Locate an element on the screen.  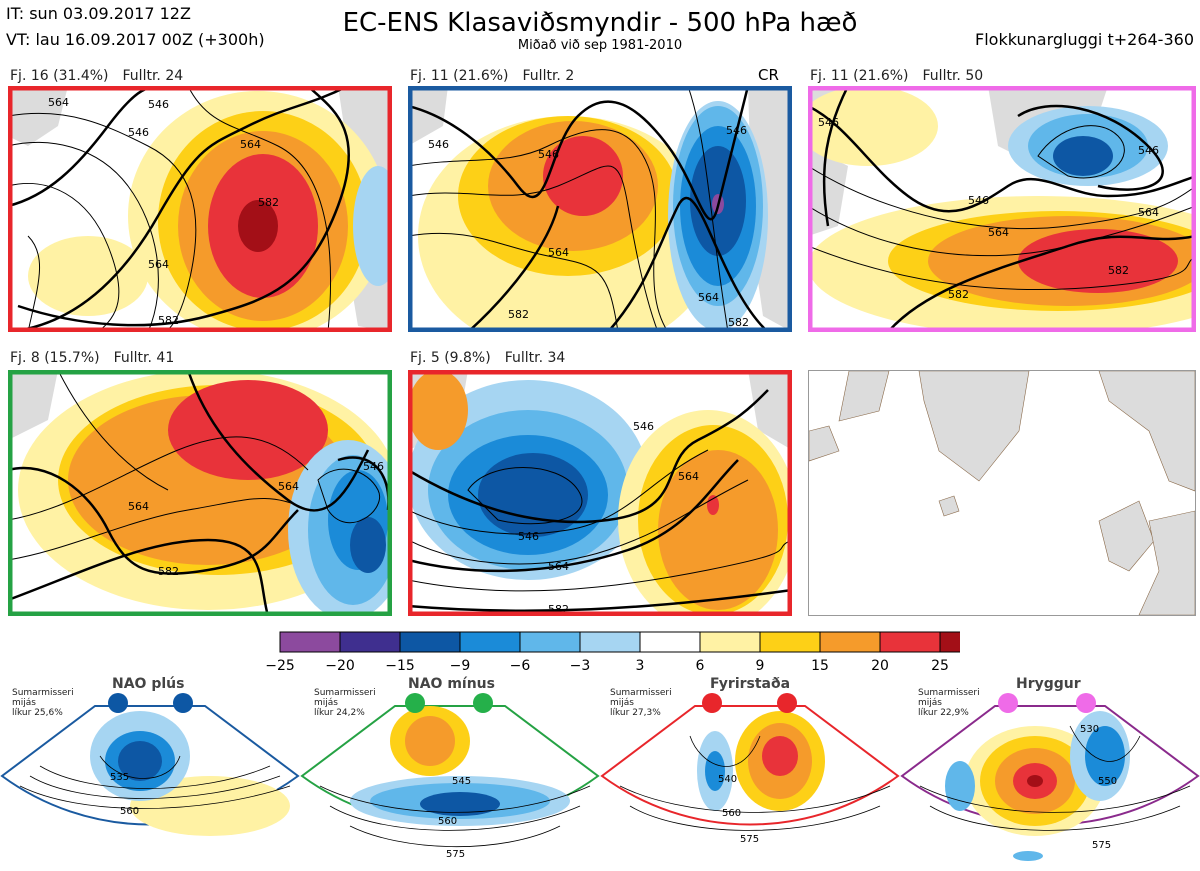
colorbar-tick-label: 9 is located at coordinates (760, 666).